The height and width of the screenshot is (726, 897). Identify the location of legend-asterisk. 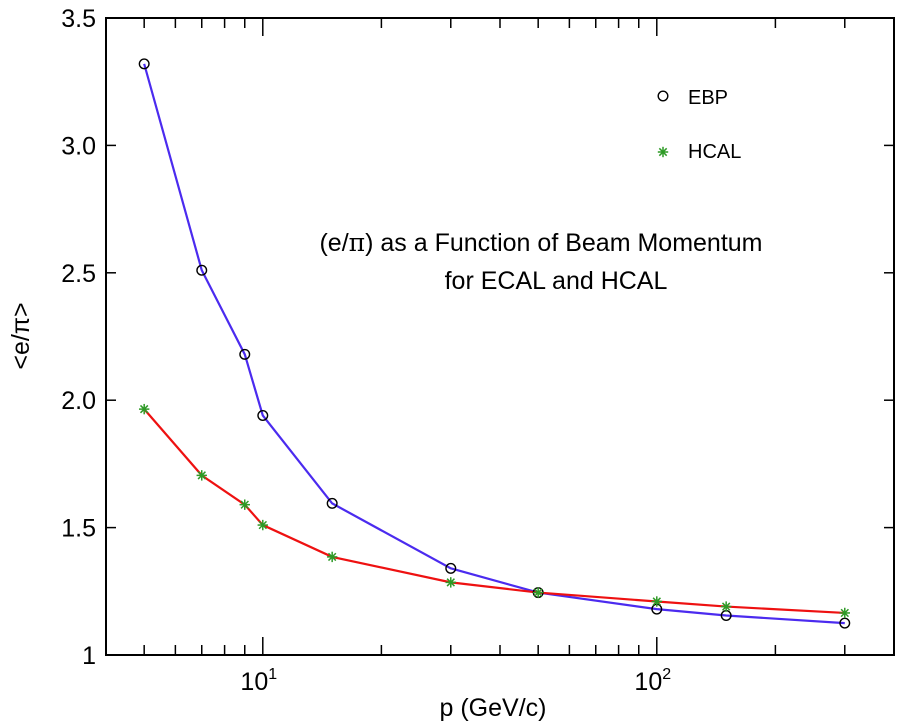
(663, 152).